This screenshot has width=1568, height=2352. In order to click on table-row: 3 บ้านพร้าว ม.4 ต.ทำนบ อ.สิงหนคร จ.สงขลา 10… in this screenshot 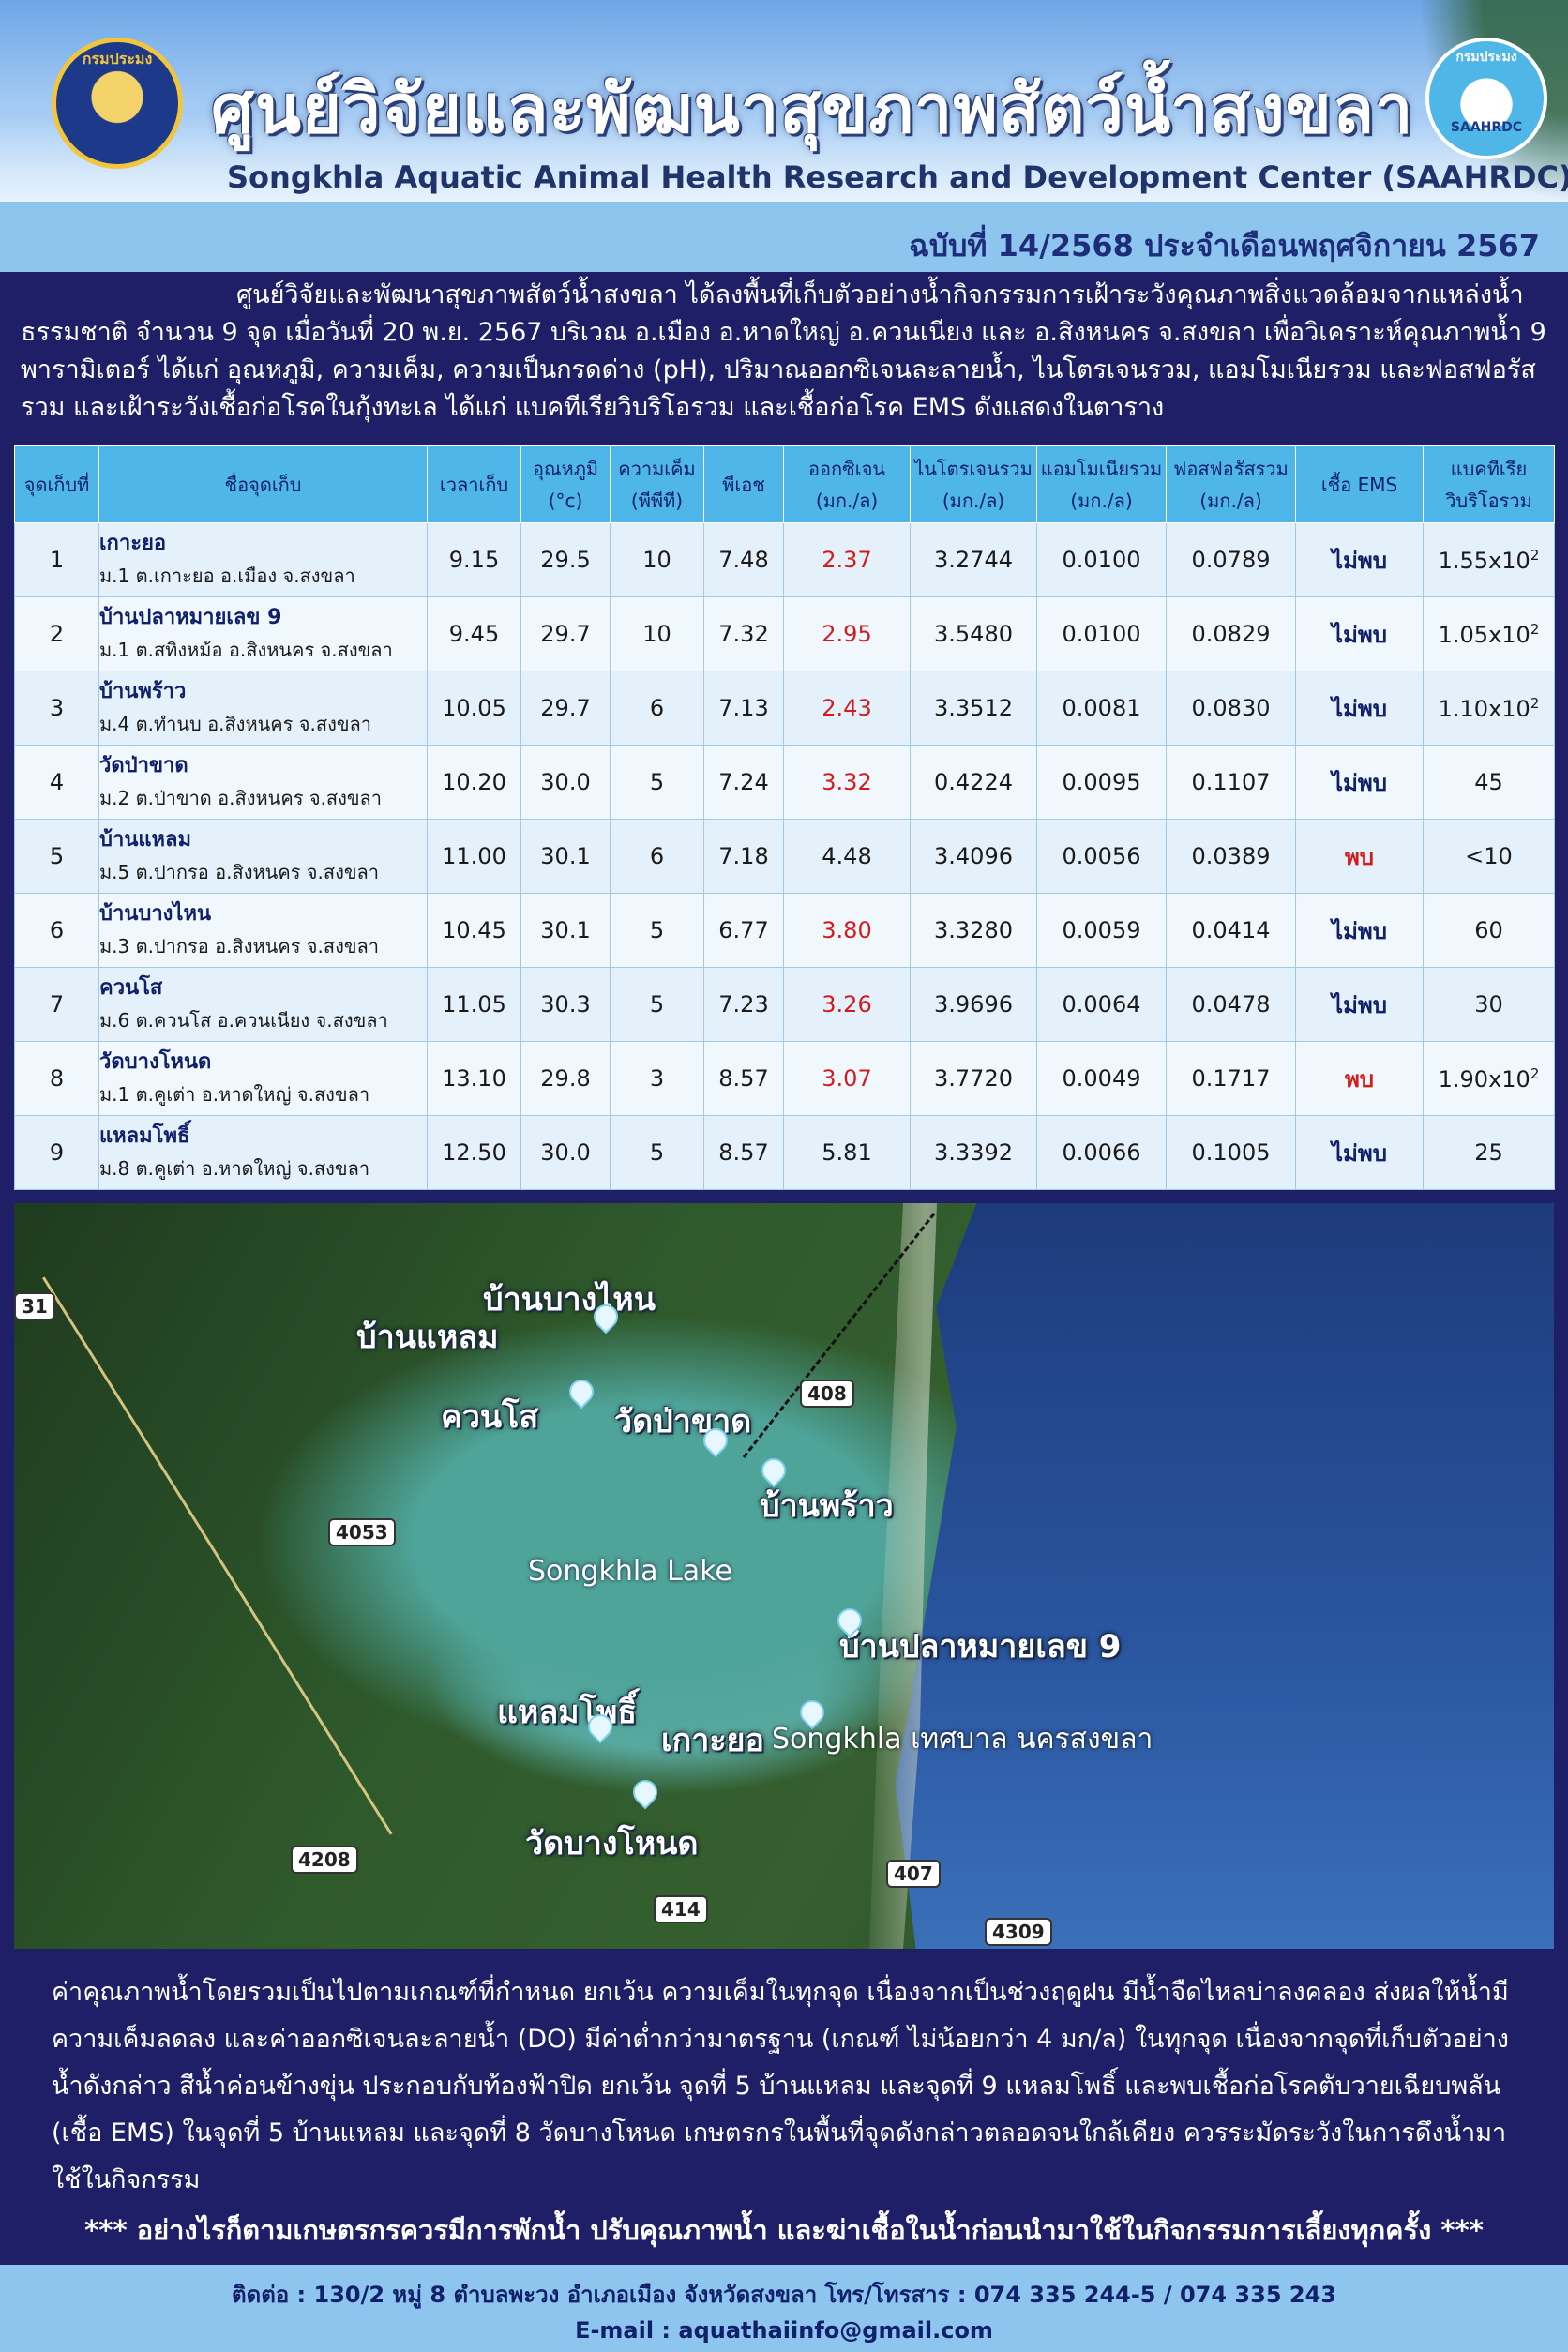, I will do `click(784, 708)`.